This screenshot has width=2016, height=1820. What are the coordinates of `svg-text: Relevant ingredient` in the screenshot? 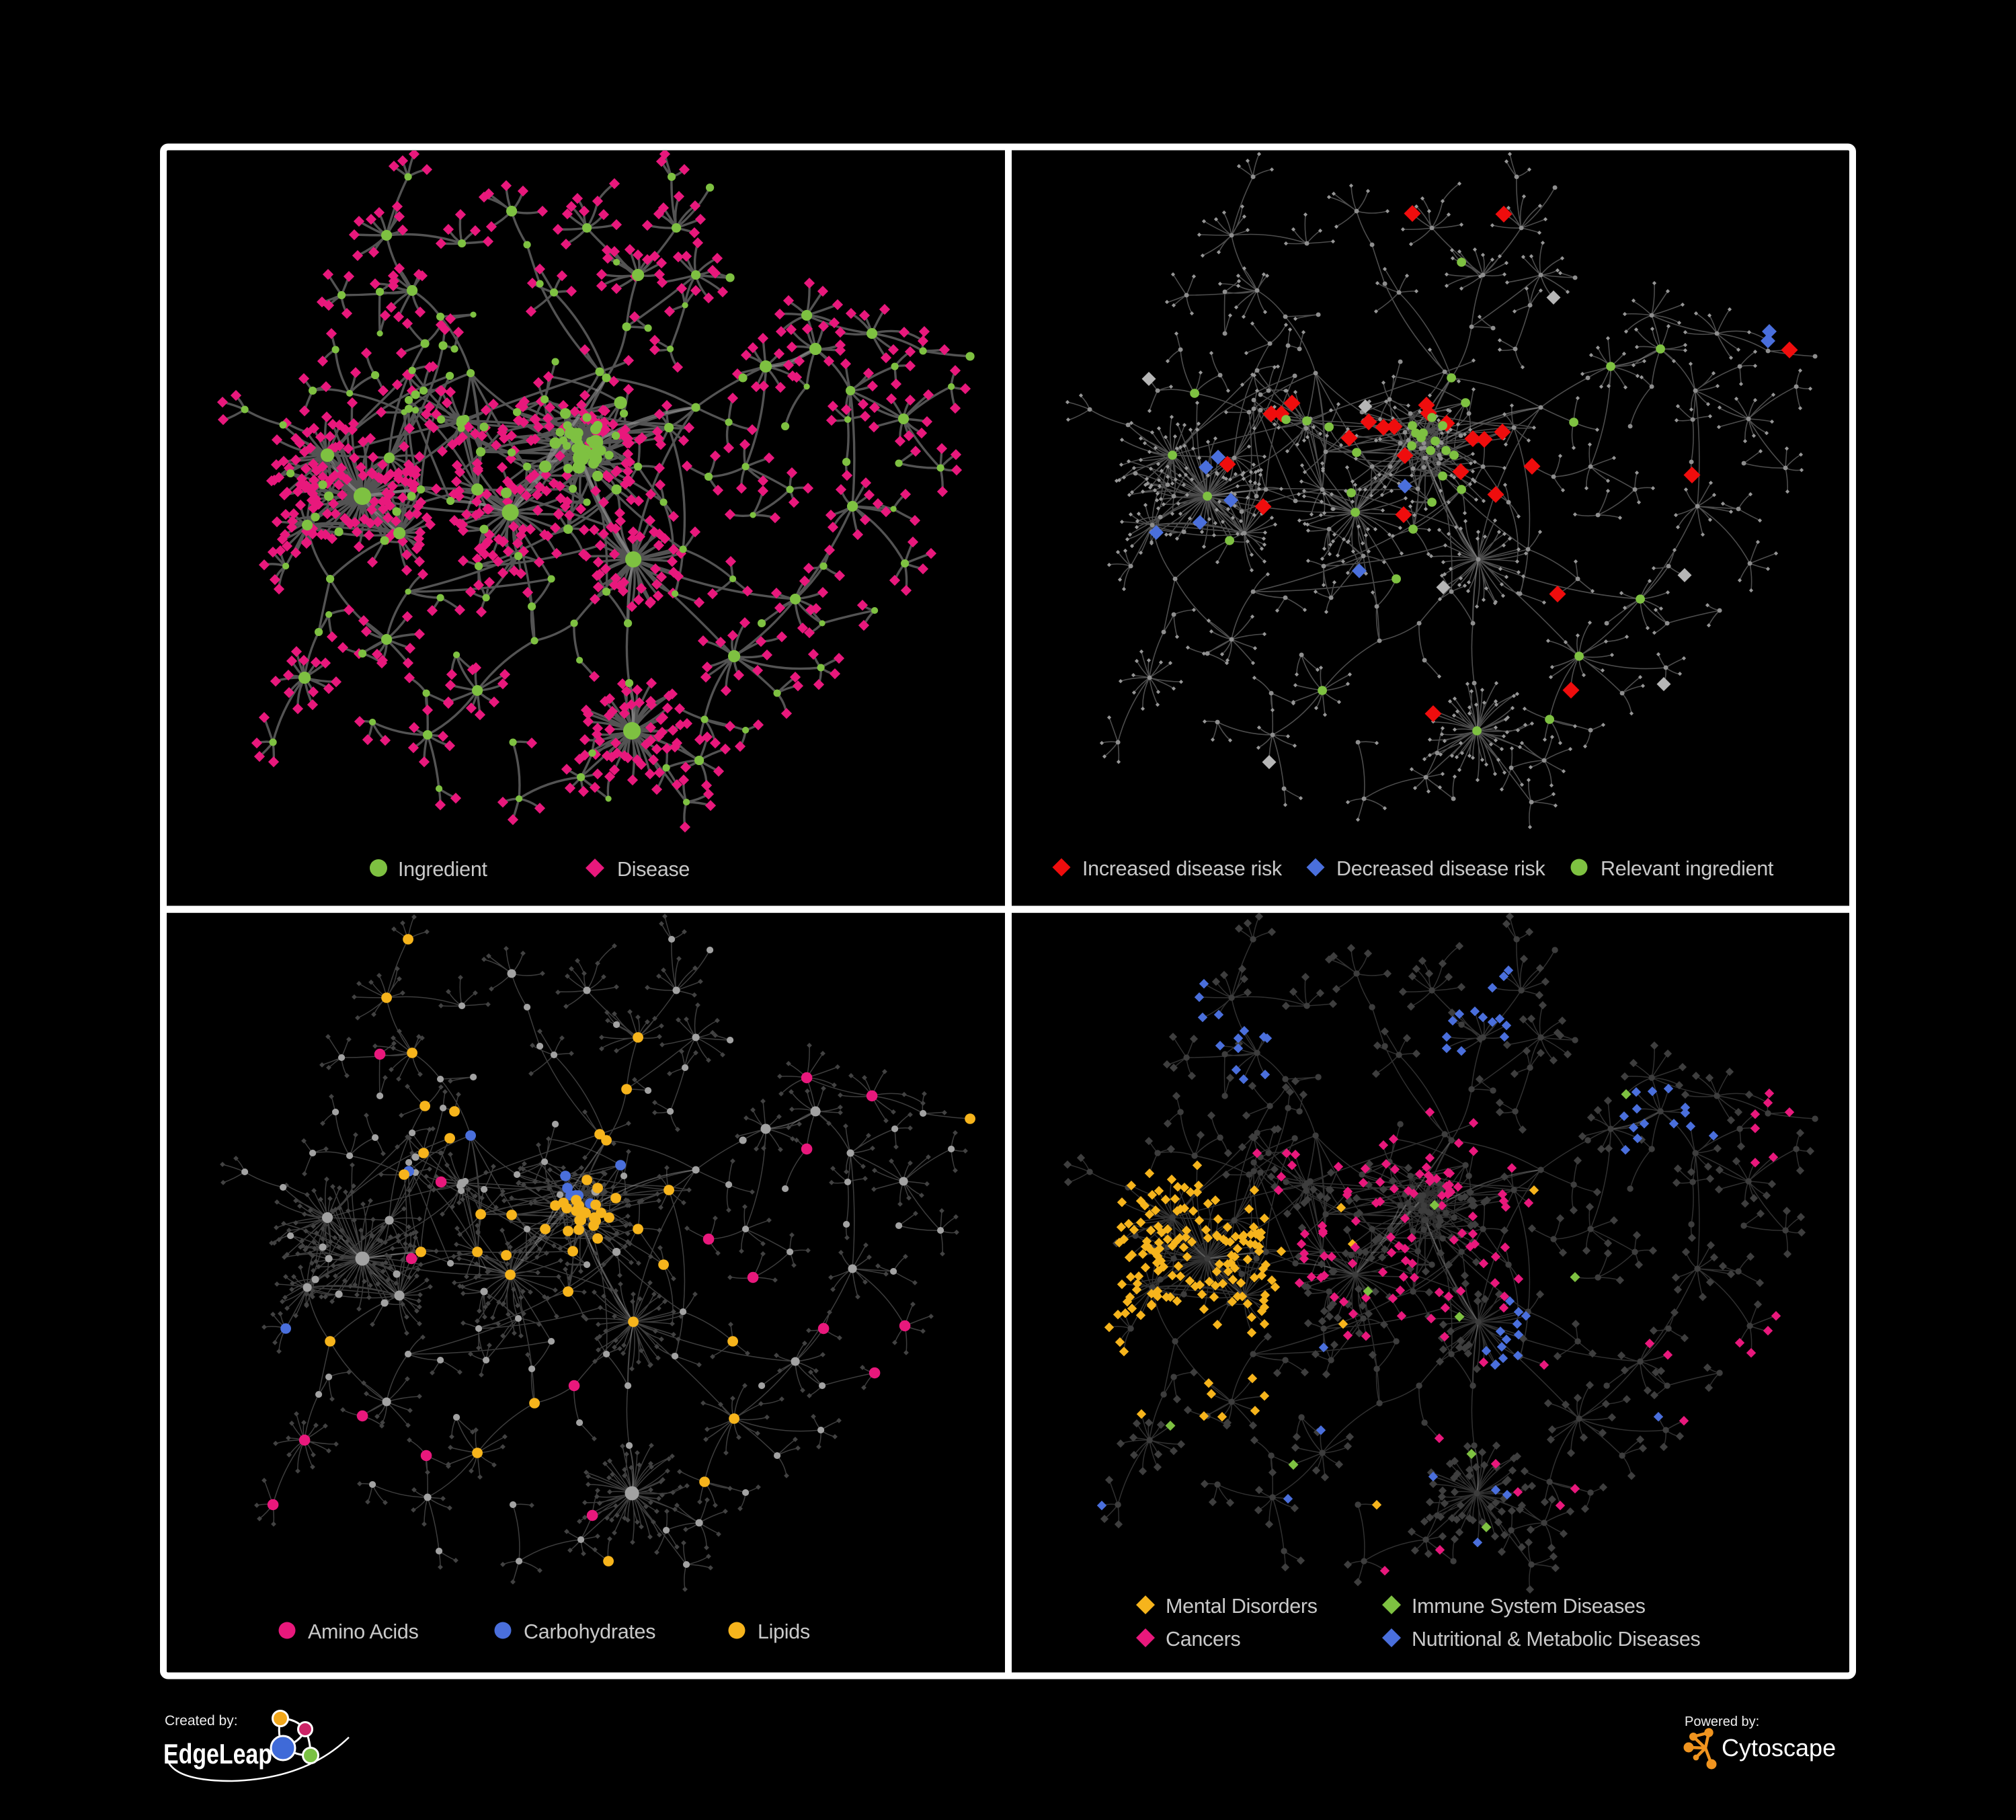 It's located at (1687, 868).